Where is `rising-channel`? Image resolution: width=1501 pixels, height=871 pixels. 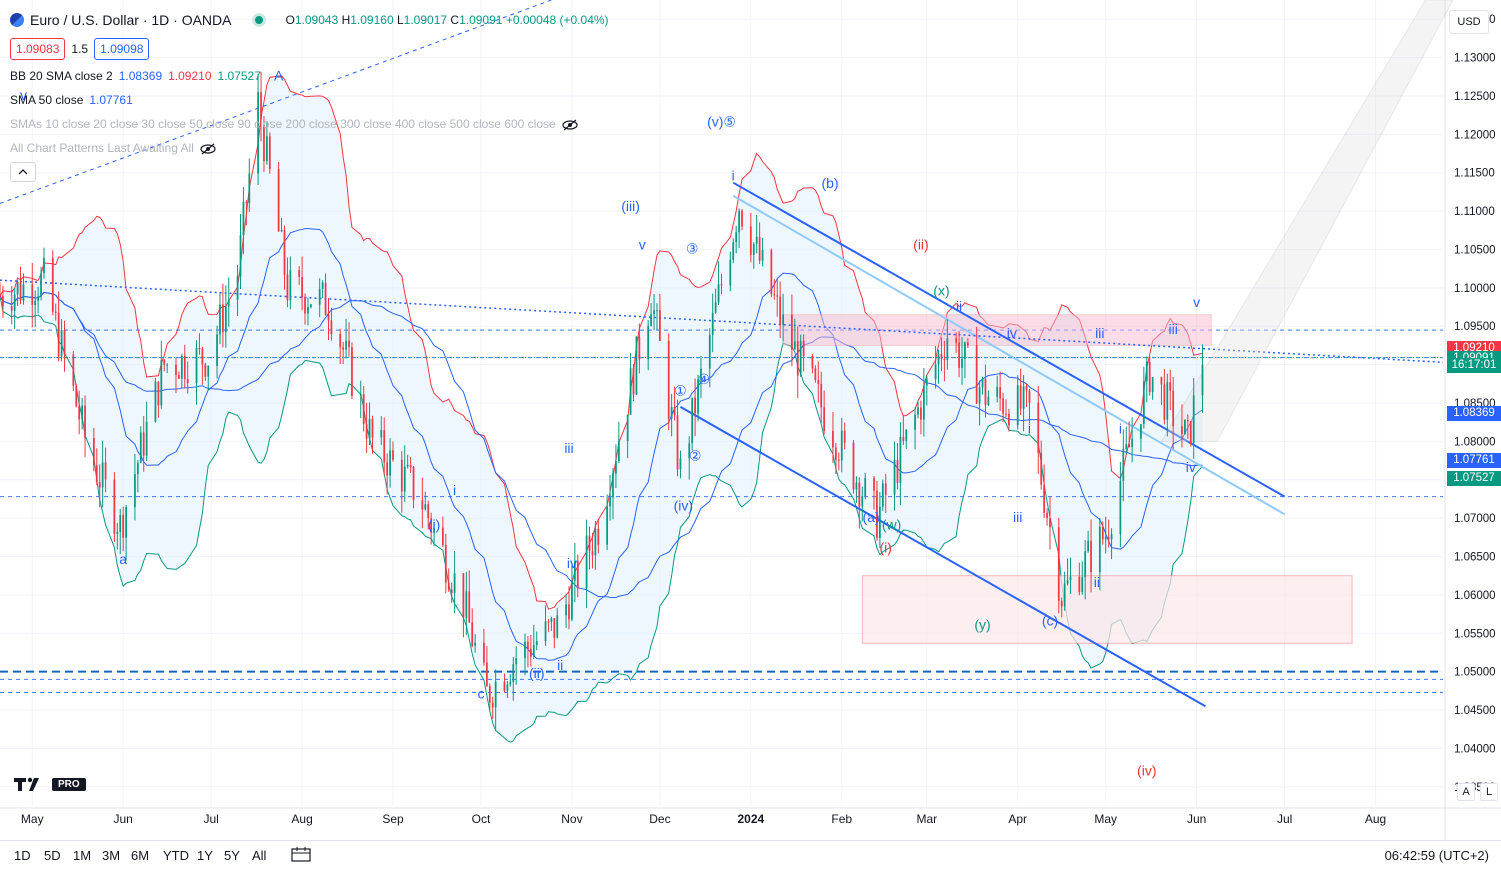 rising-channel is located at coordinates (1307, 221).